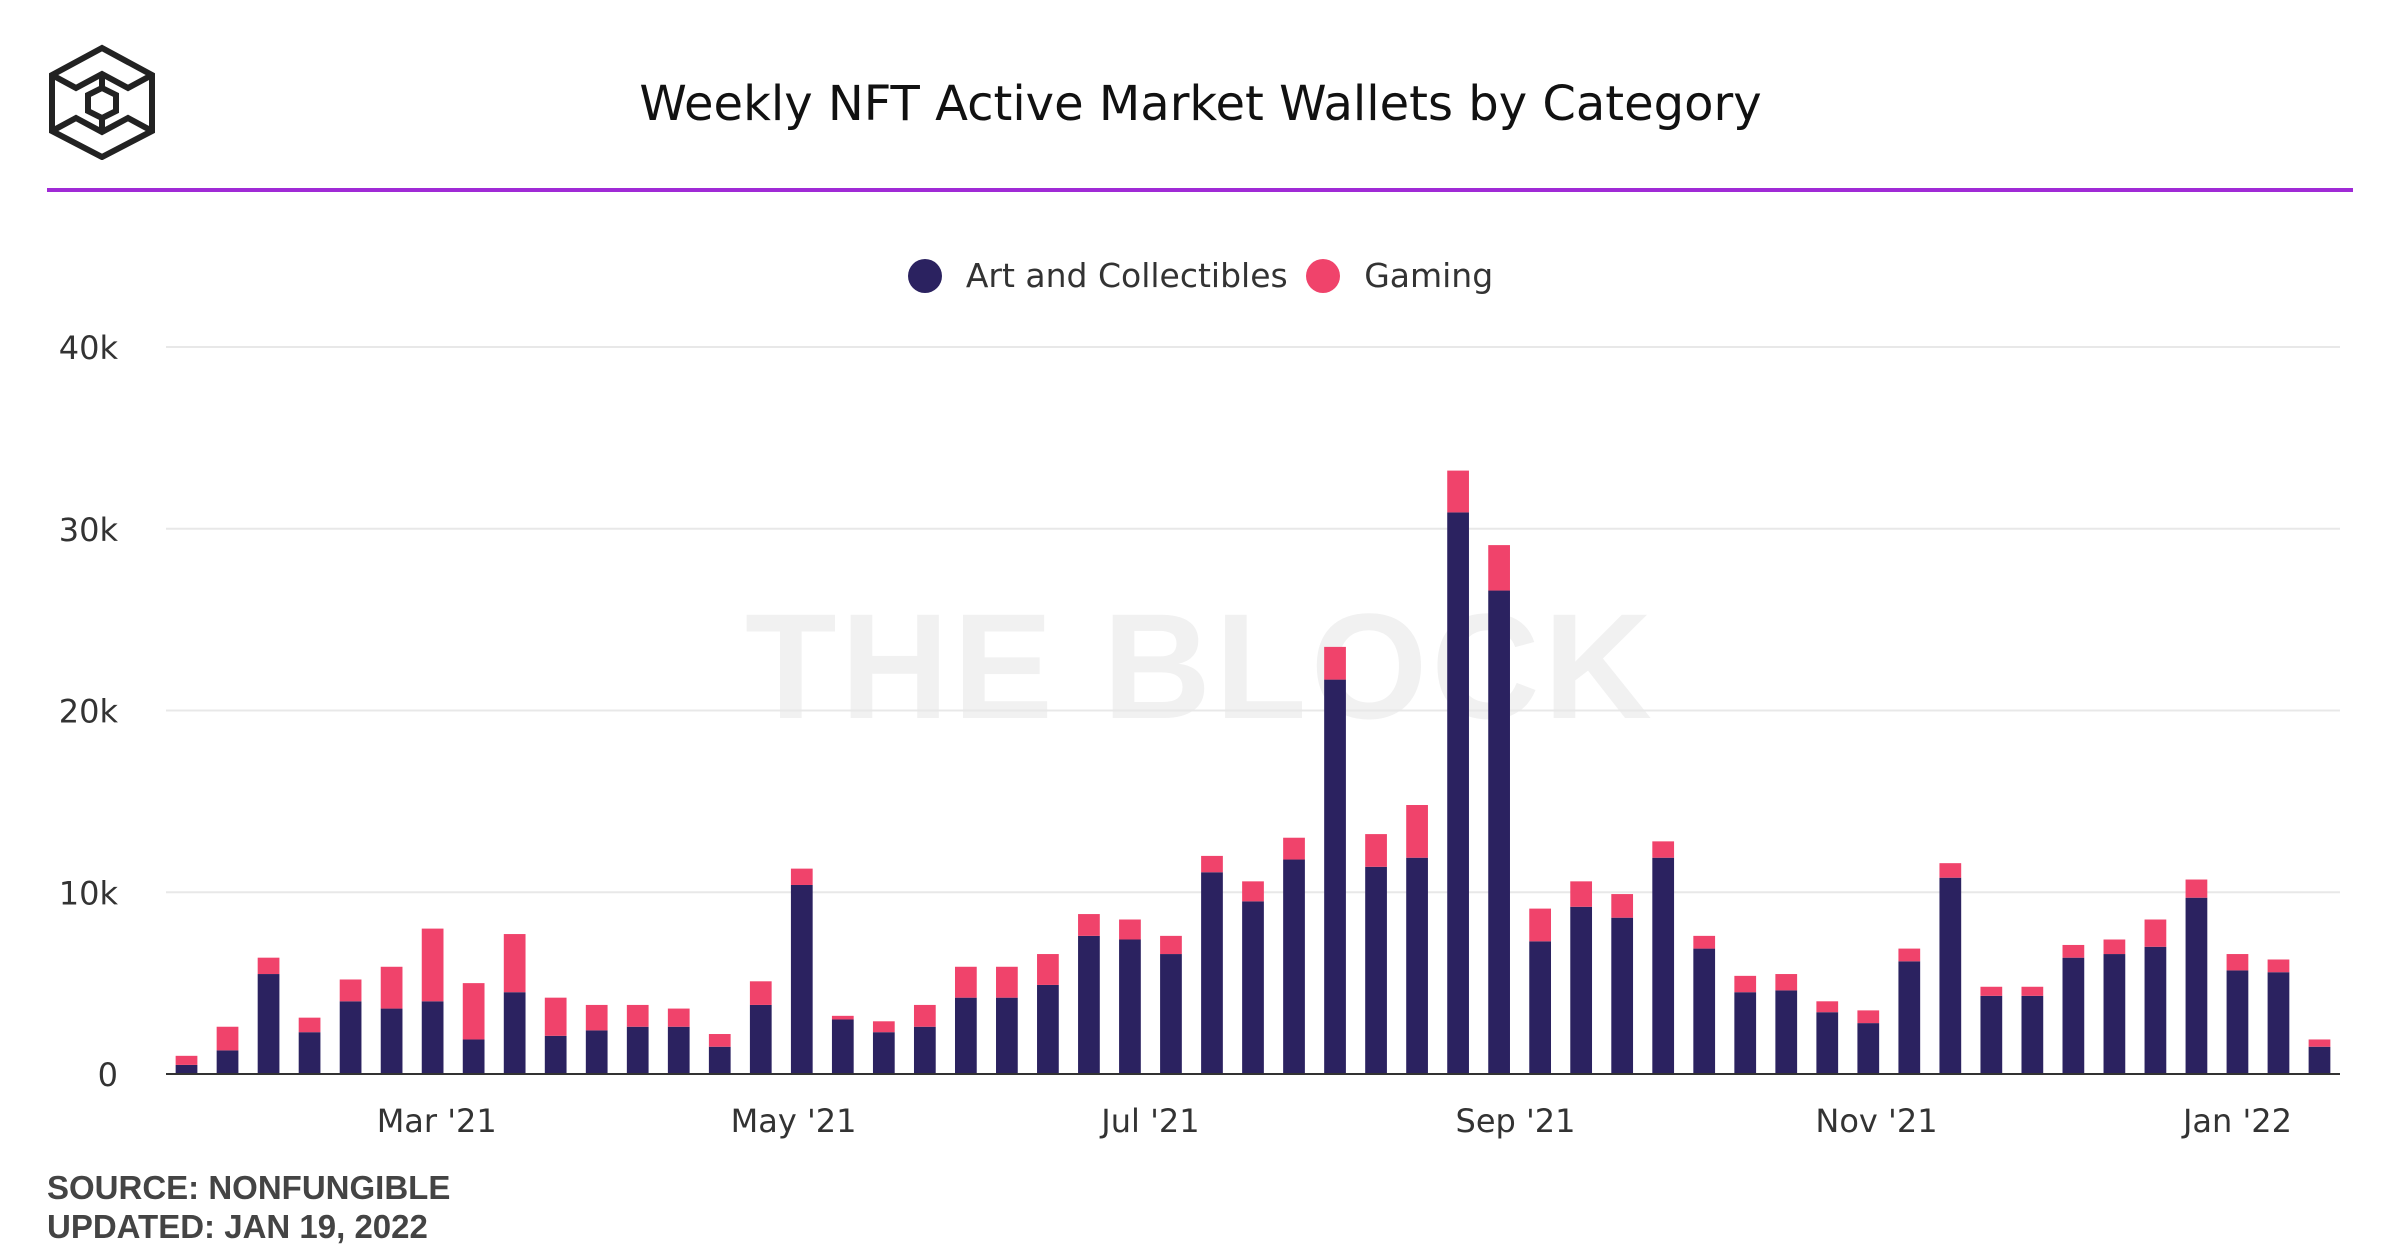 Image resolution: width=2401 pixels, height=1260 pixels. I want to click on legend-item-art-and-collectibles: Art and Collectibles, so click(1097, 275).